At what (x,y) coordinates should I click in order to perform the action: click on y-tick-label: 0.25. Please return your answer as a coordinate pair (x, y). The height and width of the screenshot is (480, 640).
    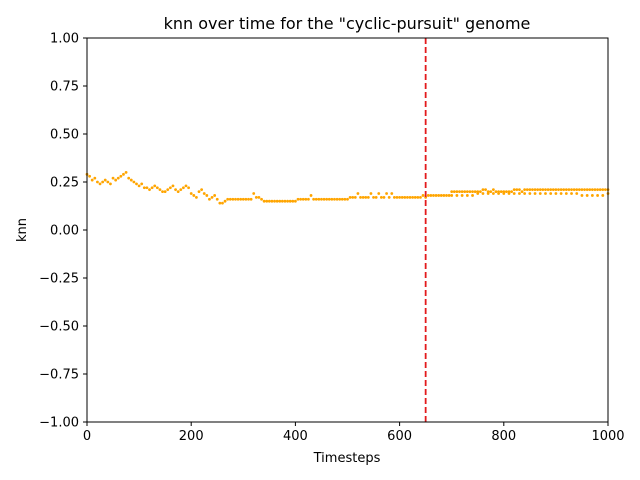
    Looking at the image, I should click on (64, 183).